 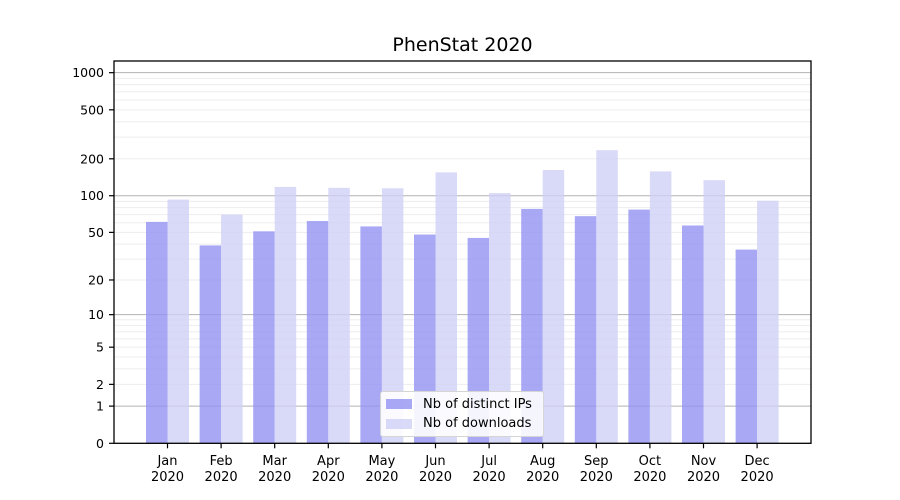 What do you see at coordinates (392, 316) in the screenshot?
I see `bar-downloads-may` at bounding box center [392, 316].